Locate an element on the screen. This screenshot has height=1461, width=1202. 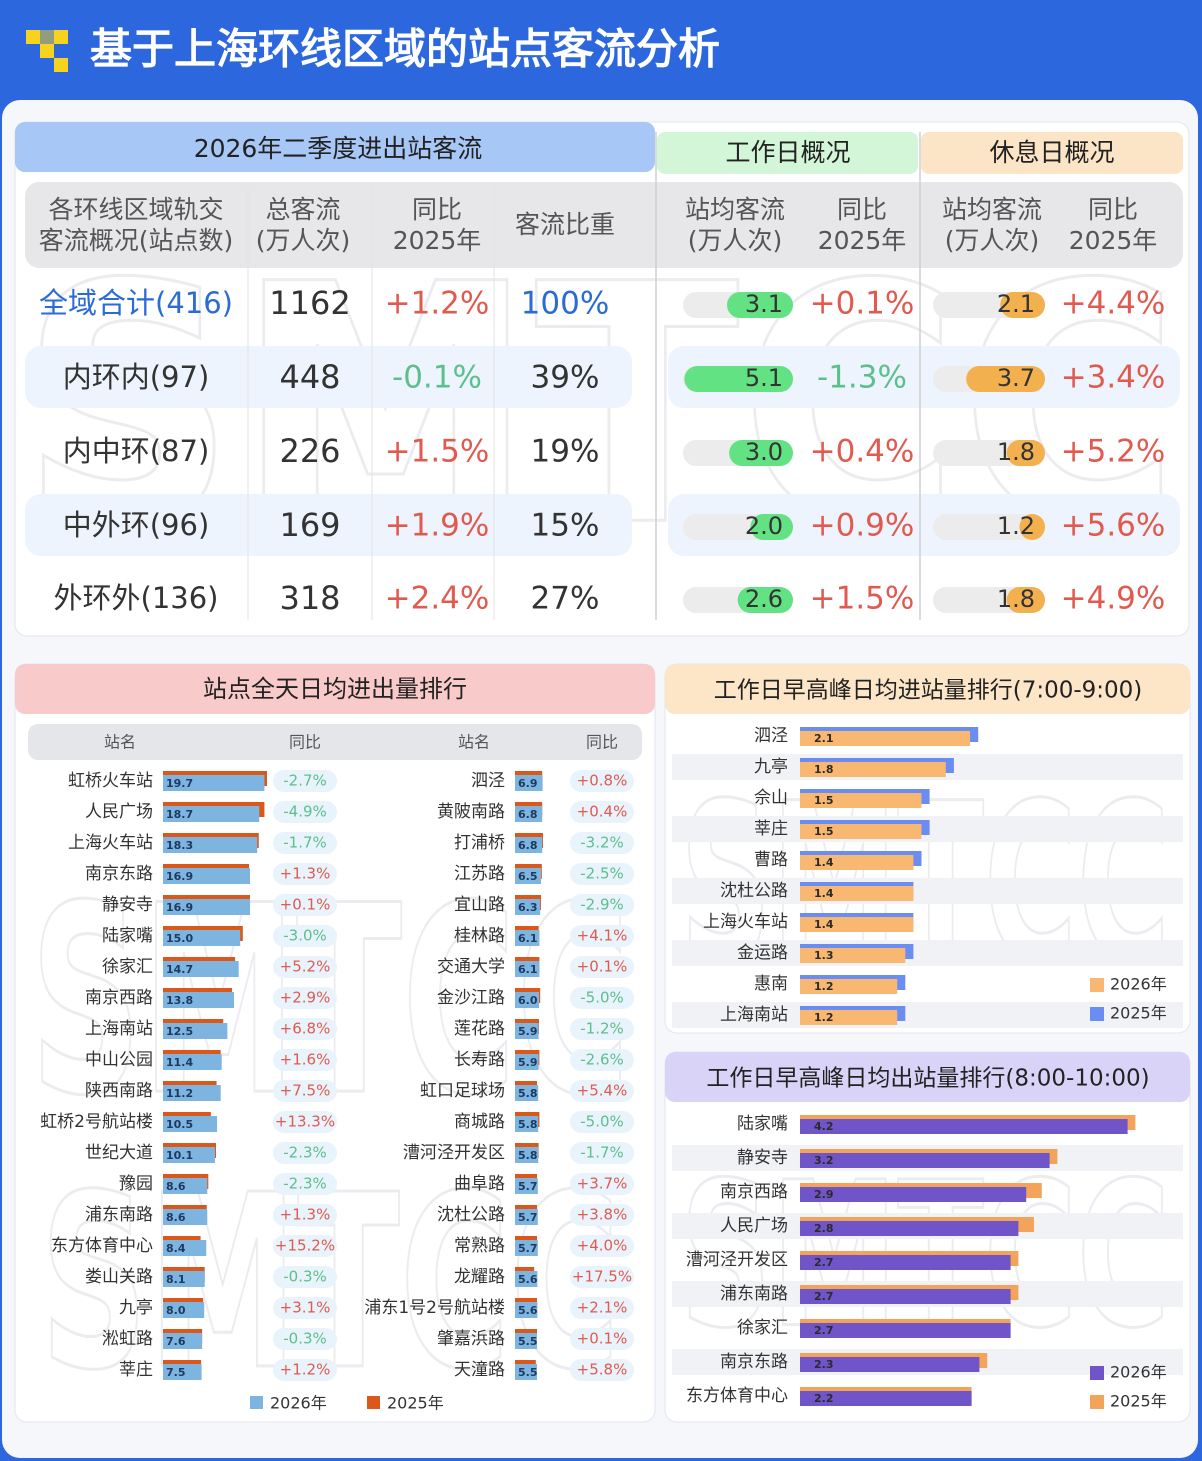
column-header: (万人次) is located at coordinates (303, 240).